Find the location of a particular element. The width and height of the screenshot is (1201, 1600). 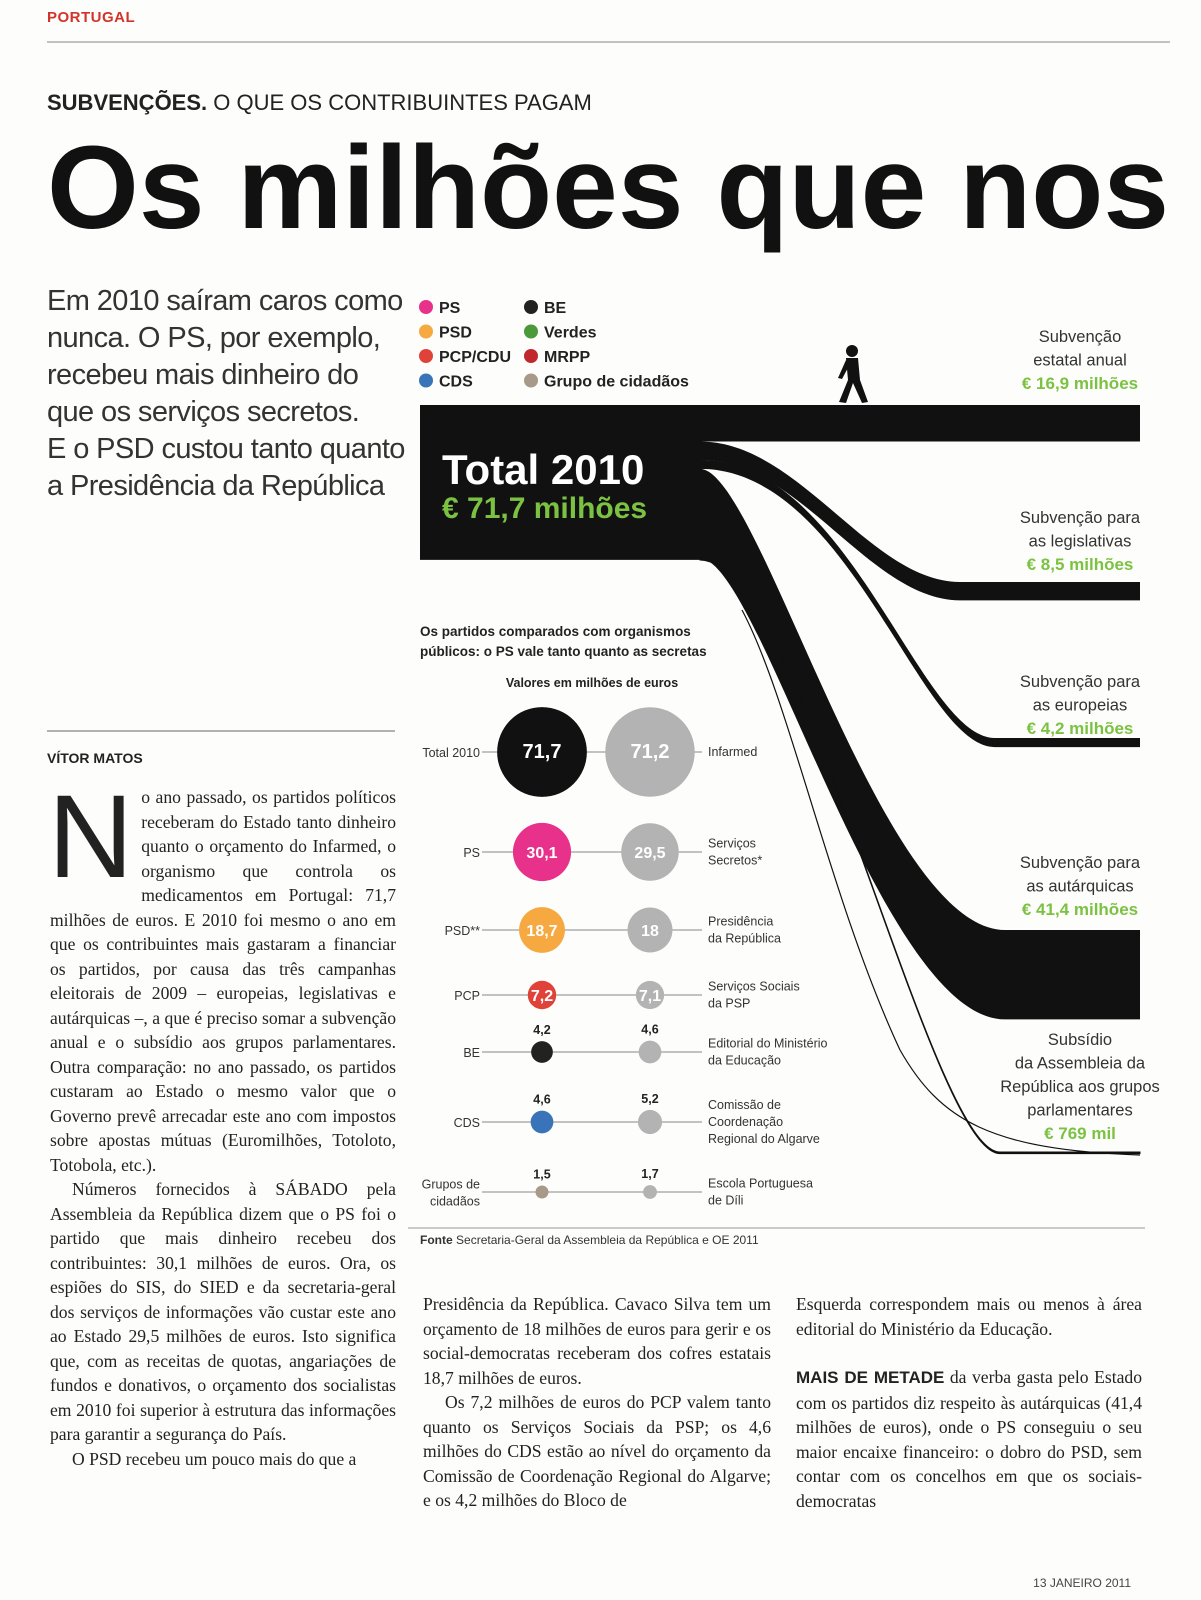

kicker-lead: SUBVENÇÕES. is located at coordinates (127, 102).